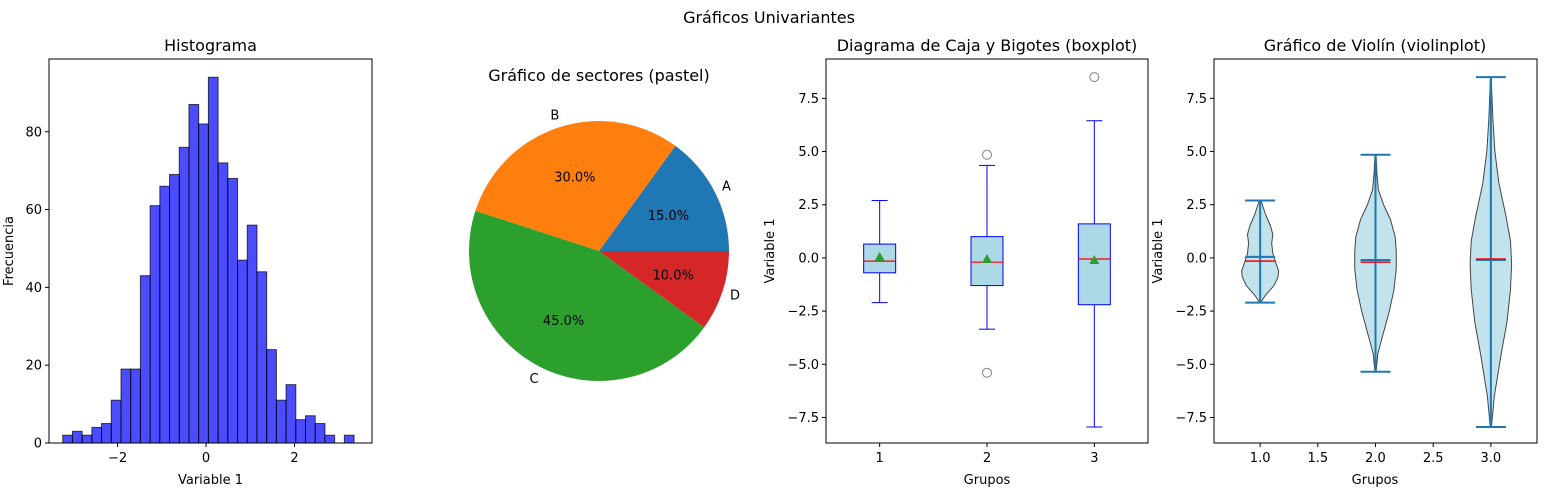 The height and width of the screenshot is (492, 1547). Describe the element at coordinates (987, 458) in the screenshot. I see `boxplot-x-tick-label: 2` at that location.